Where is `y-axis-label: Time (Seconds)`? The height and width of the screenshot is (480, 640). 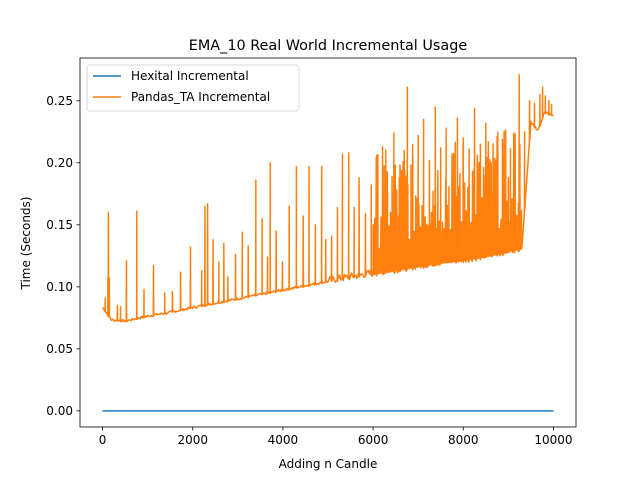 y-axis-label: Time (Seconds) is located at coordinates (26, 244).